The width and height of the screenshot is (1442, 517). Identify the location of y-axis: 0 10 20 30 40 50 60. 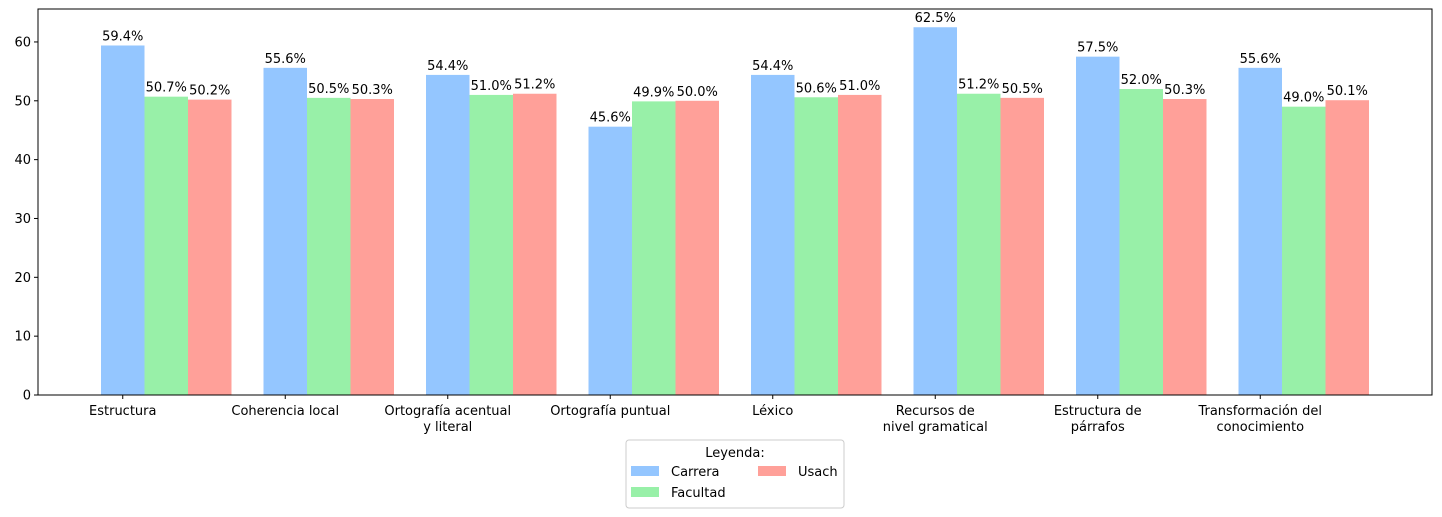
(26, 219).